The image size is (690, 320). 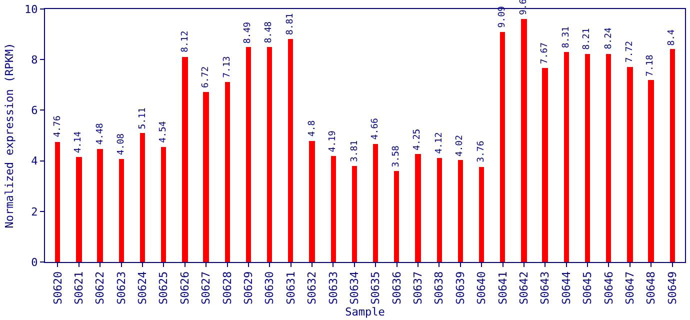 I want to click on y-axis-title: Normalized expression (RPKM), so click(x=9, y=135).